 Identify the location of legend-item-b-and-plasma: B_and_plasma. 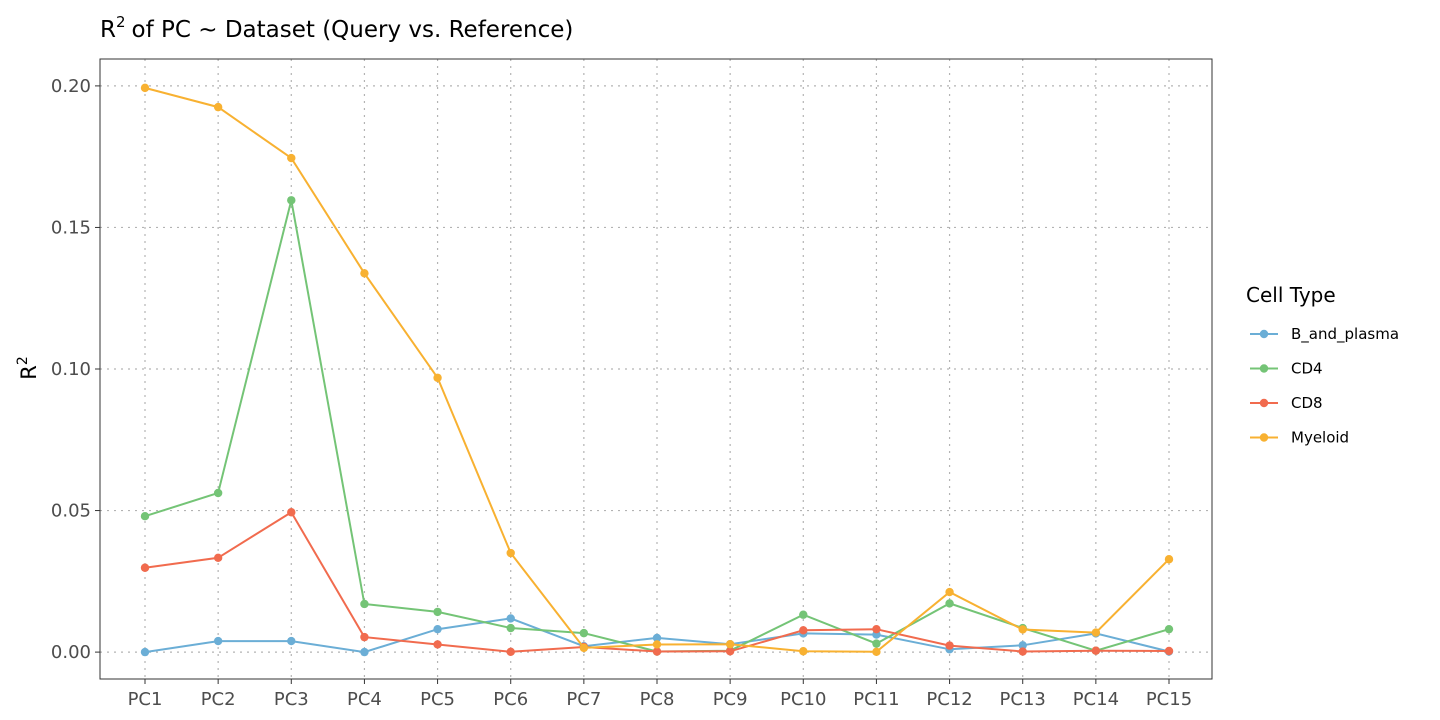
(1324, 334).